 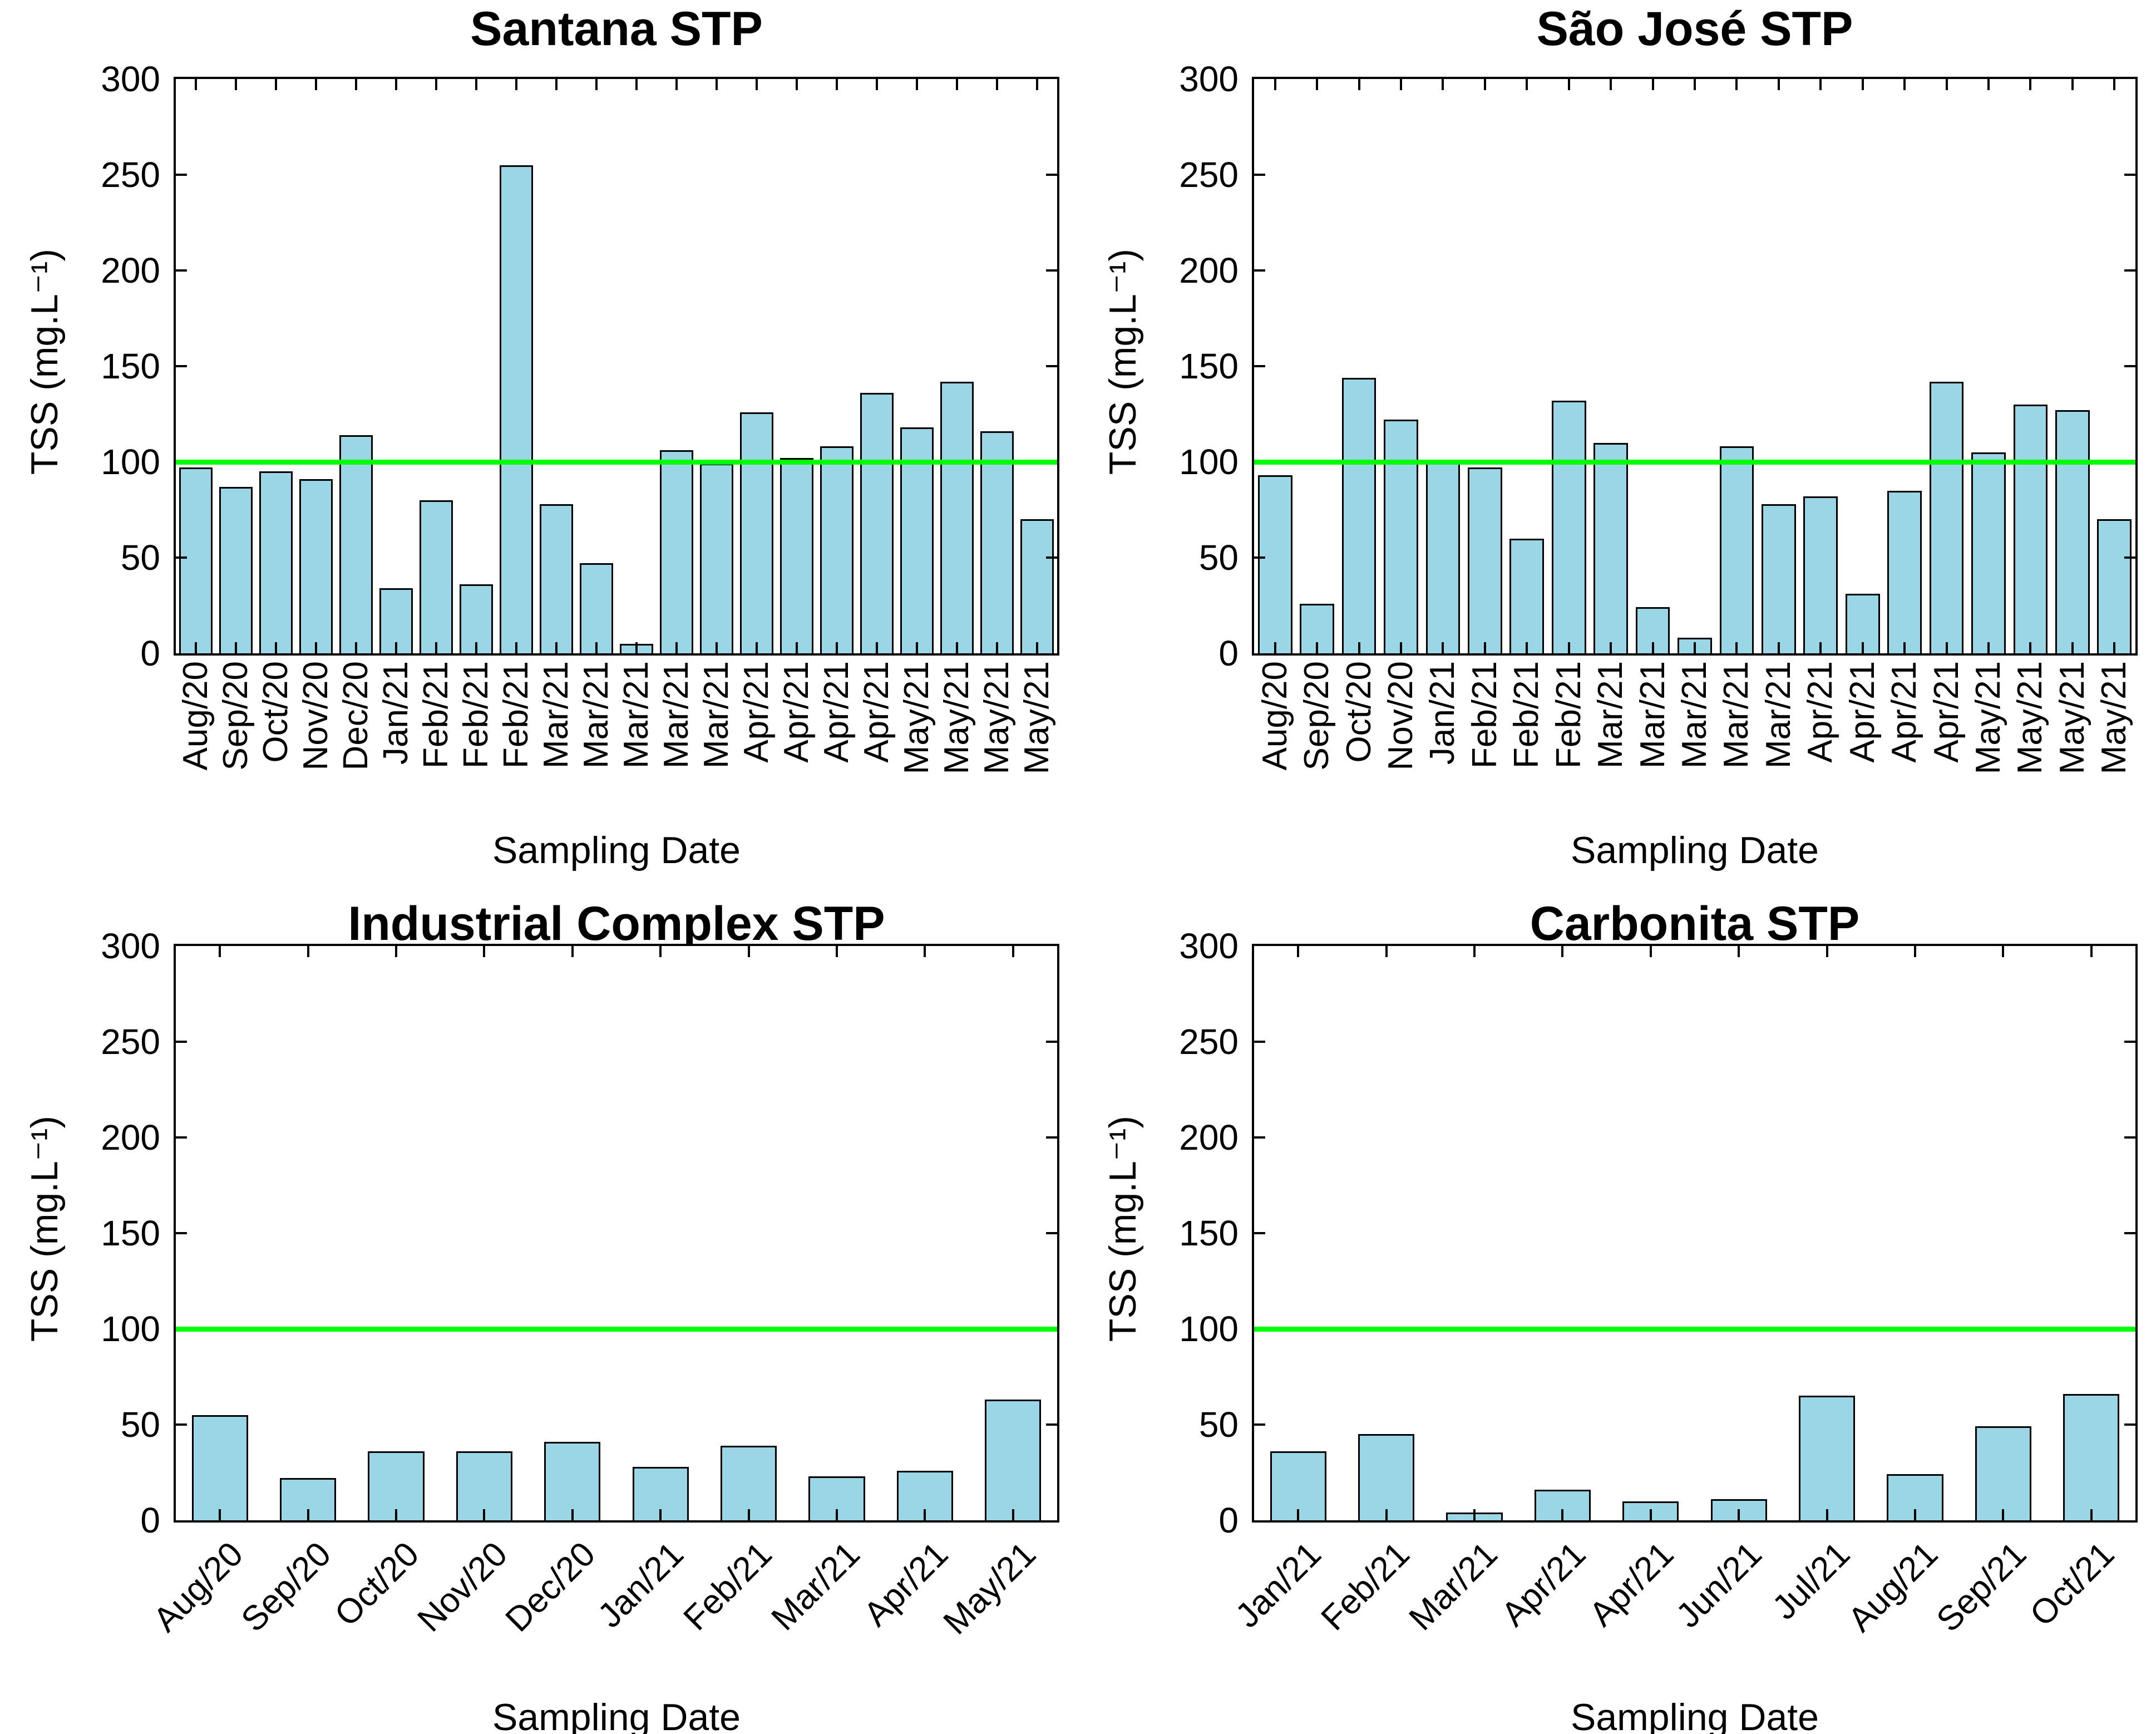 I want to click on y-tick-label: 200, so click(x=1209, y=270).